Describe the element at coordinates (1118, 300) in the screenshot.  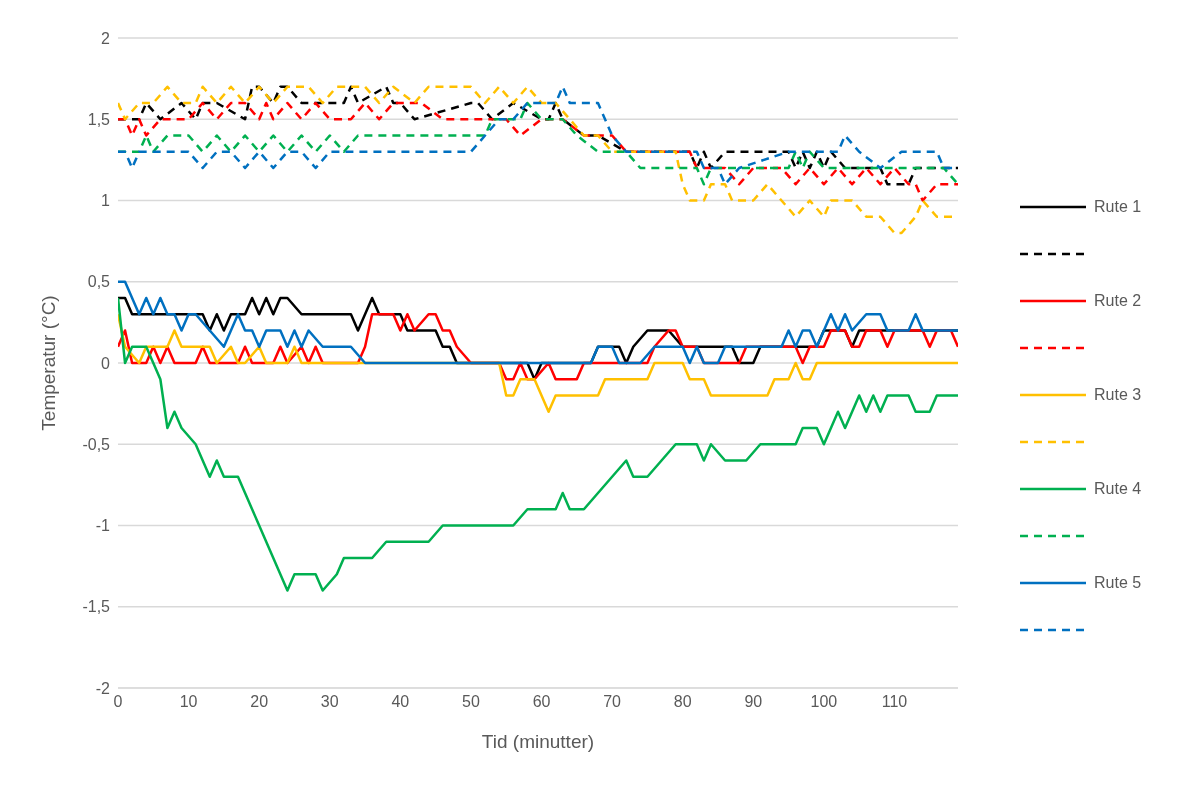
I see `legend-label: Rute 2` at that location.